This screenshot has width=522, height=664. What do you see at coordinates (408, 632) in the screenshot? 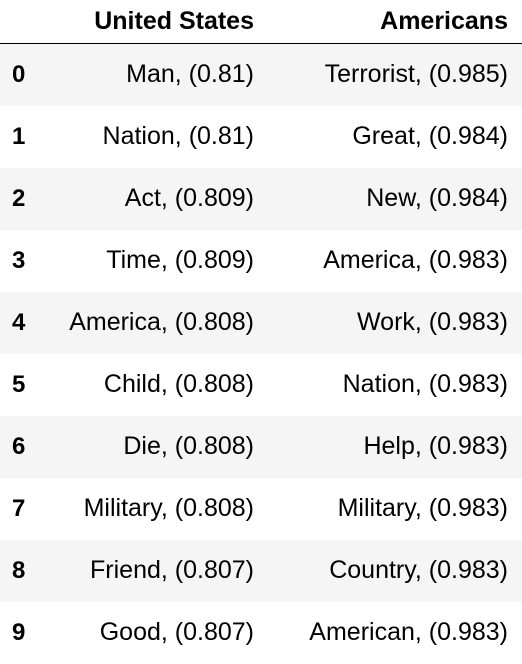
I see `cell-americans: American, (0.983)` at bounding box center [408, 632].